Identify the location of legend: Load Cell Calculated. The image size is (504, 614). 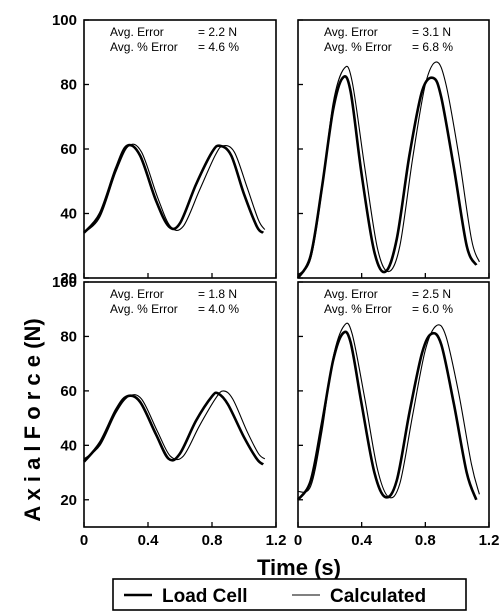
(289, 594).